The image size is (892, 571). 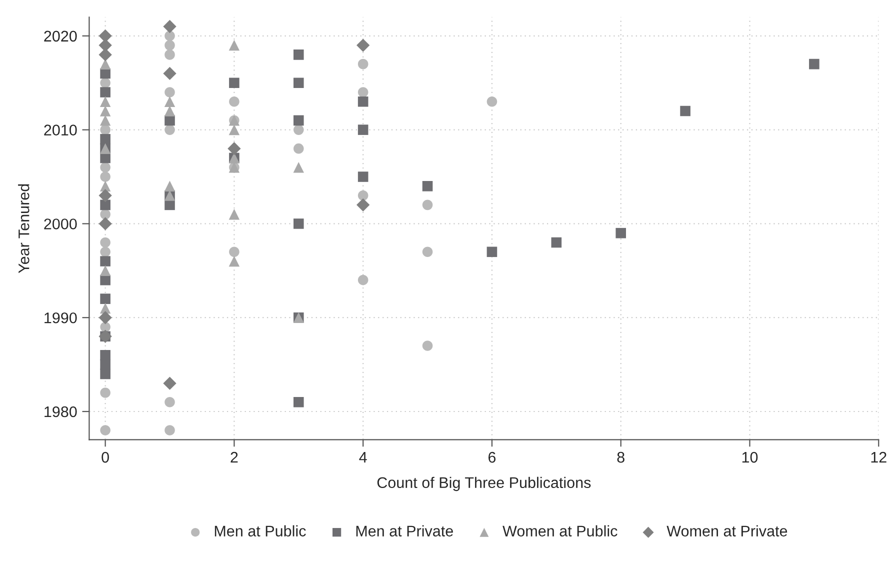 I want to click on legend-label: Women at Public, so click(x=560, y=530).